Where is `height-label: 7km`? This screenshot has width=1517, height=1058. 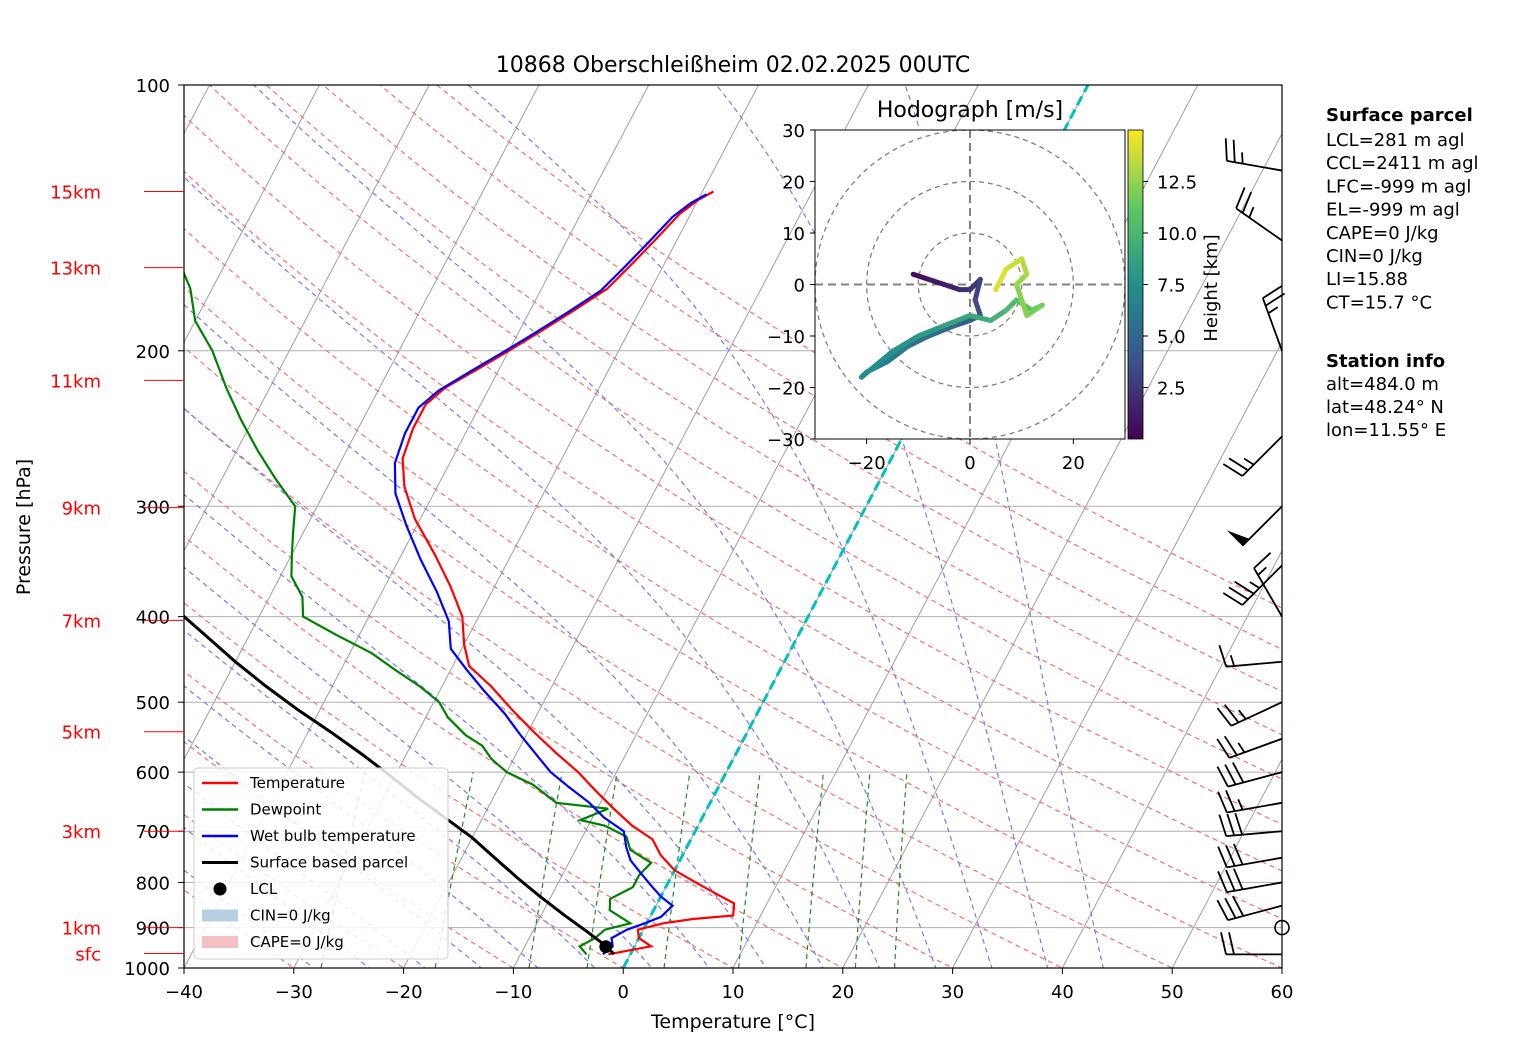 height-label: 7km is located at coordinates (81, 621).